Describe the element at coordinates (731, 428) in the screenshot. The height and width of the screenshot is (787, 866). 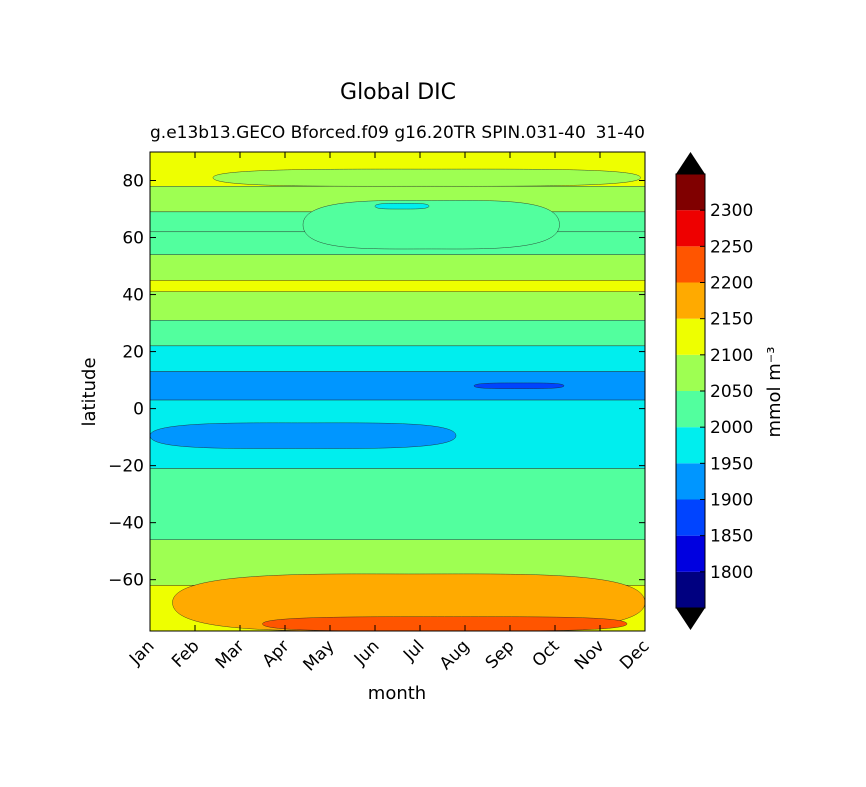
I see `colorbar-tick-label: 2000` at that location.